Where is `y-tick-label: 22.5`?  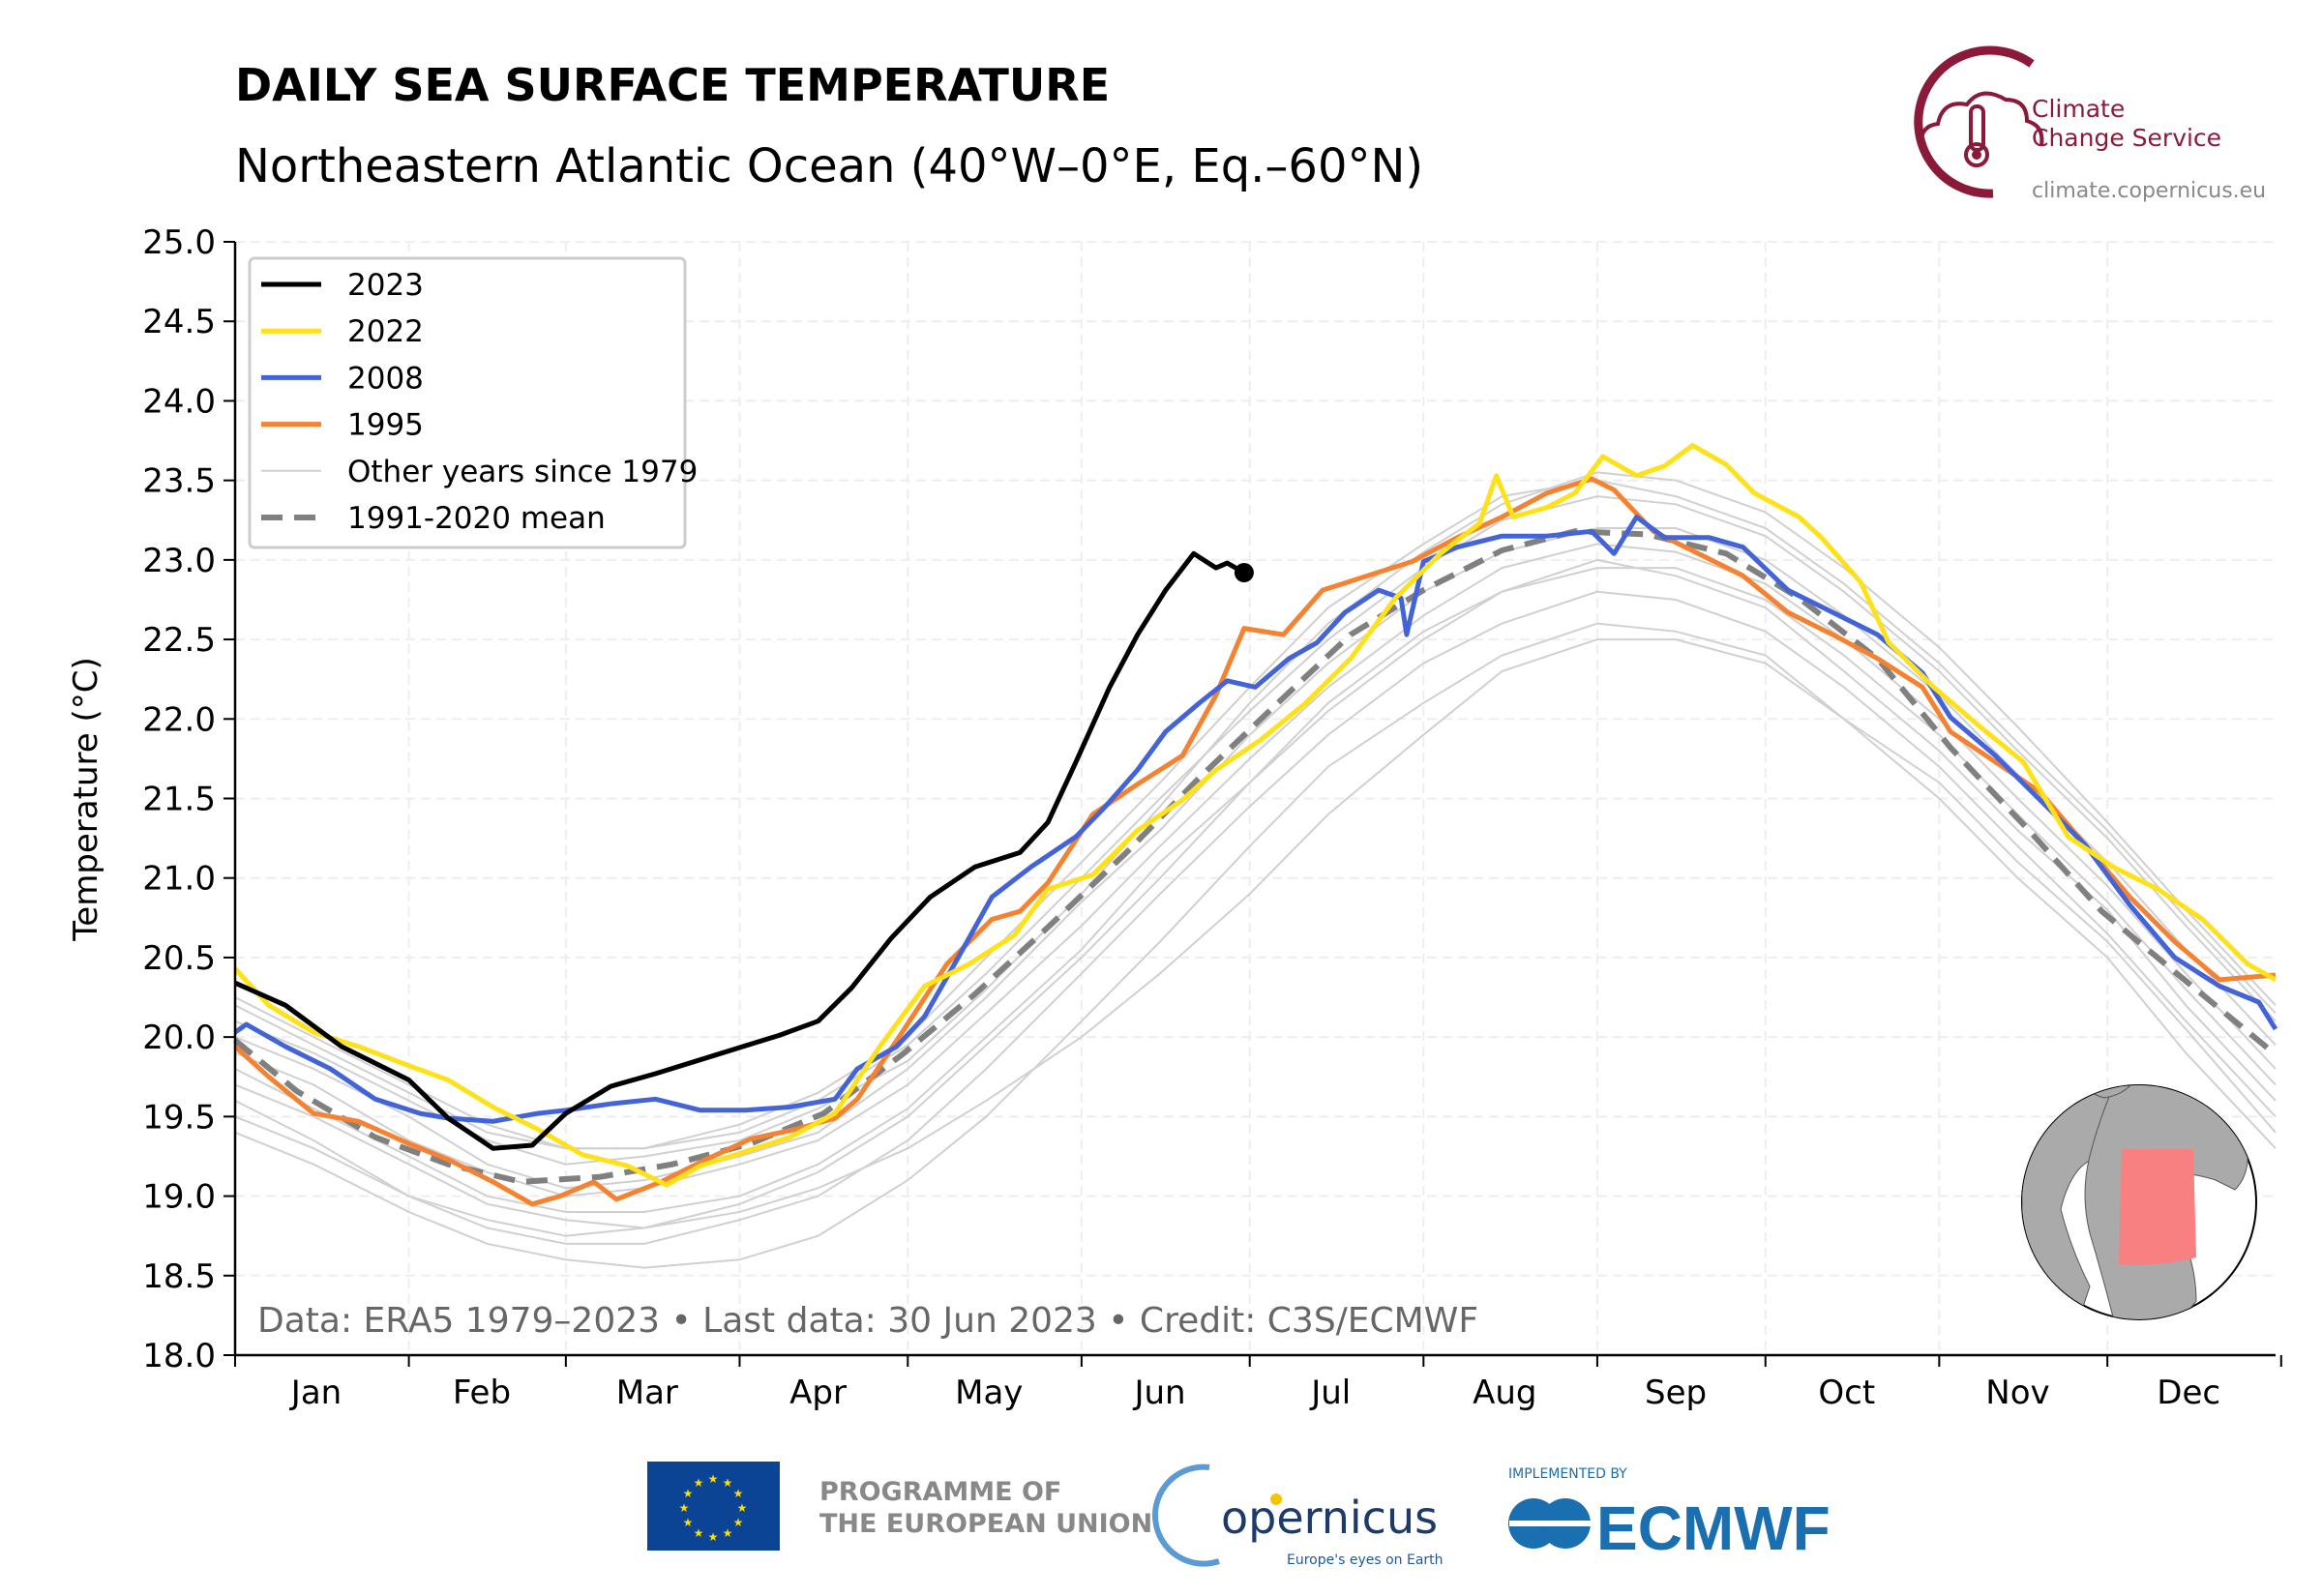 y-tick-label: 22.5 is located at coordinates (179, 640).